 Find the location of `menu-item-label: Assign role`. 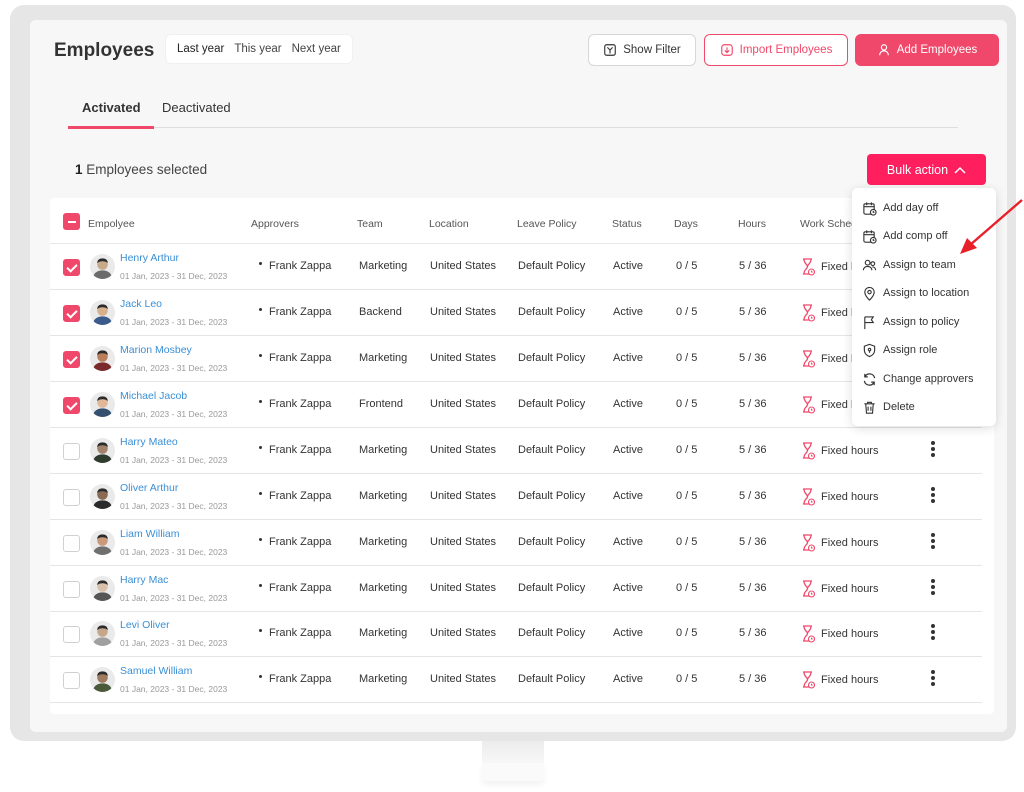

menu-item-label: Assign role is located at coordinates (910, 350).